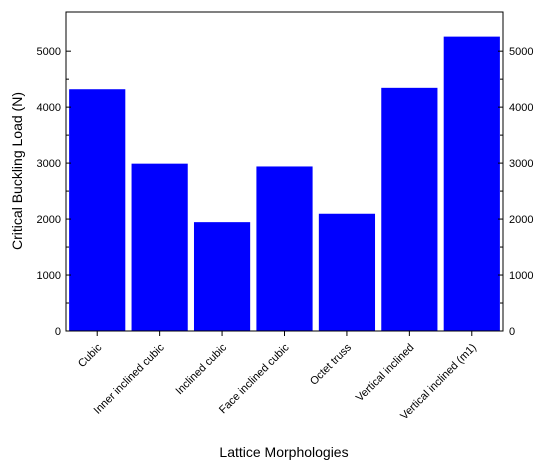 The height and width of the screenshot is (467, 550). What do you see at coordinates (512, 332) in the screenshot?
I see `right-tick-label: 0` at bounding box center [512, 332].